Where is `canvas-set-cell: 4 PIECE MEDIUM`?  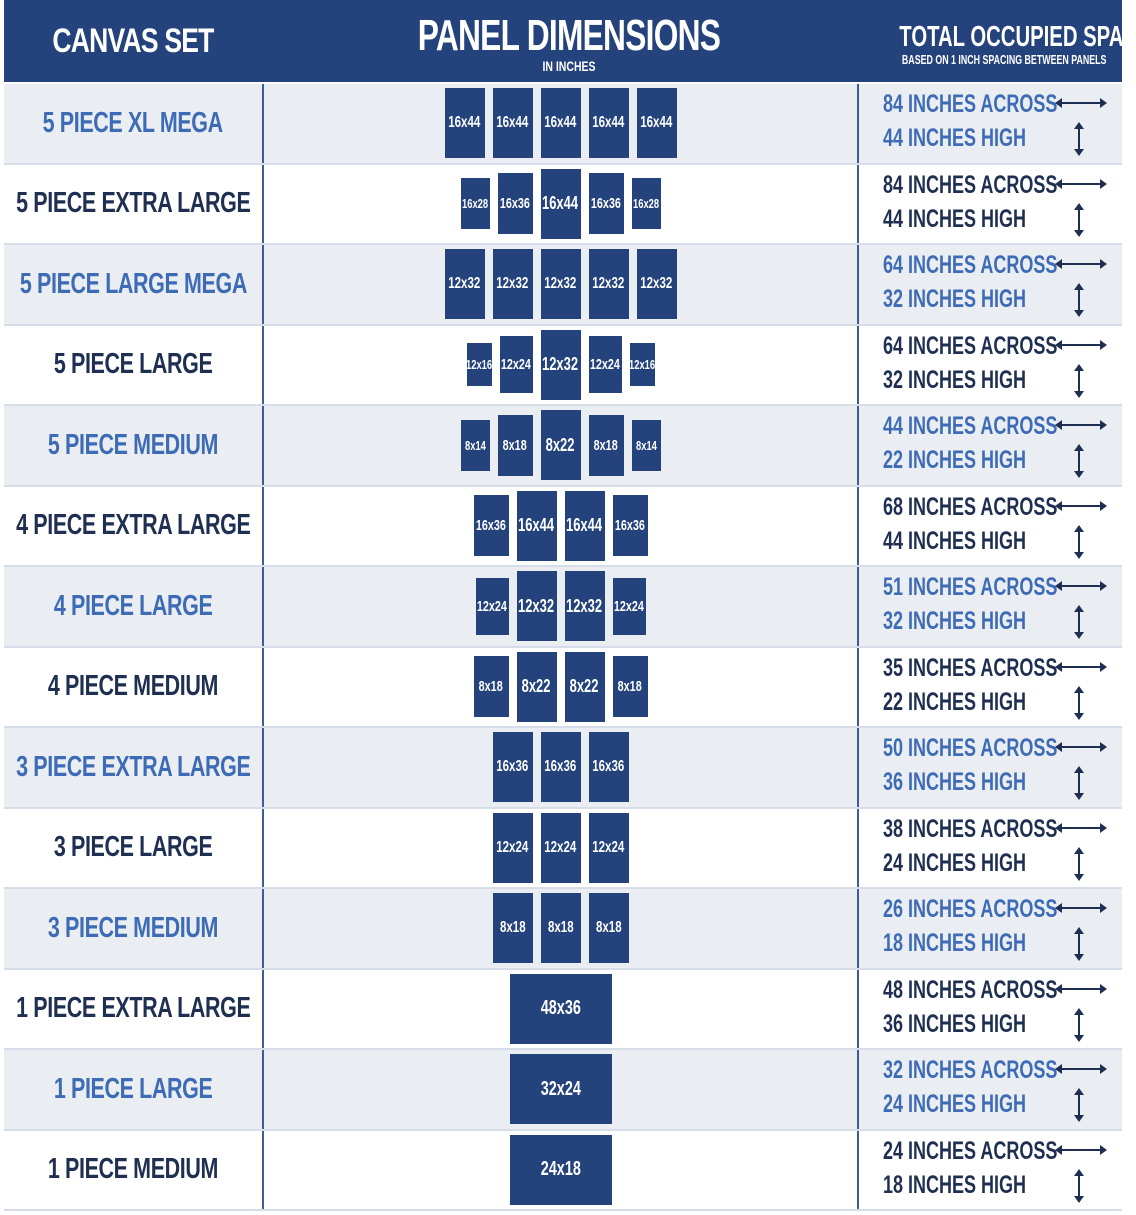 canvas-set-cell: 4 PIECE MEDIUM is located at coordinates (134, 686).